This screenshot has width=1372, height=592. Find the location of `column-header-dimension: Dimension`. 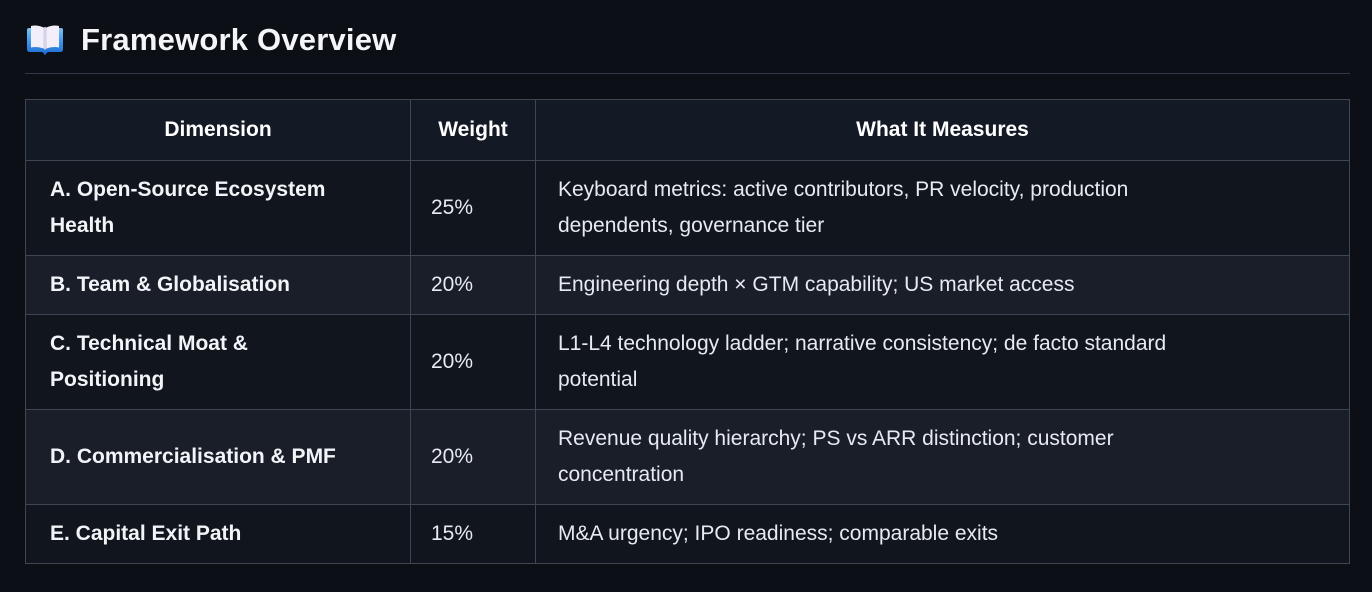

column-header-dimension: Dimension is located at coordinates (218, 130).